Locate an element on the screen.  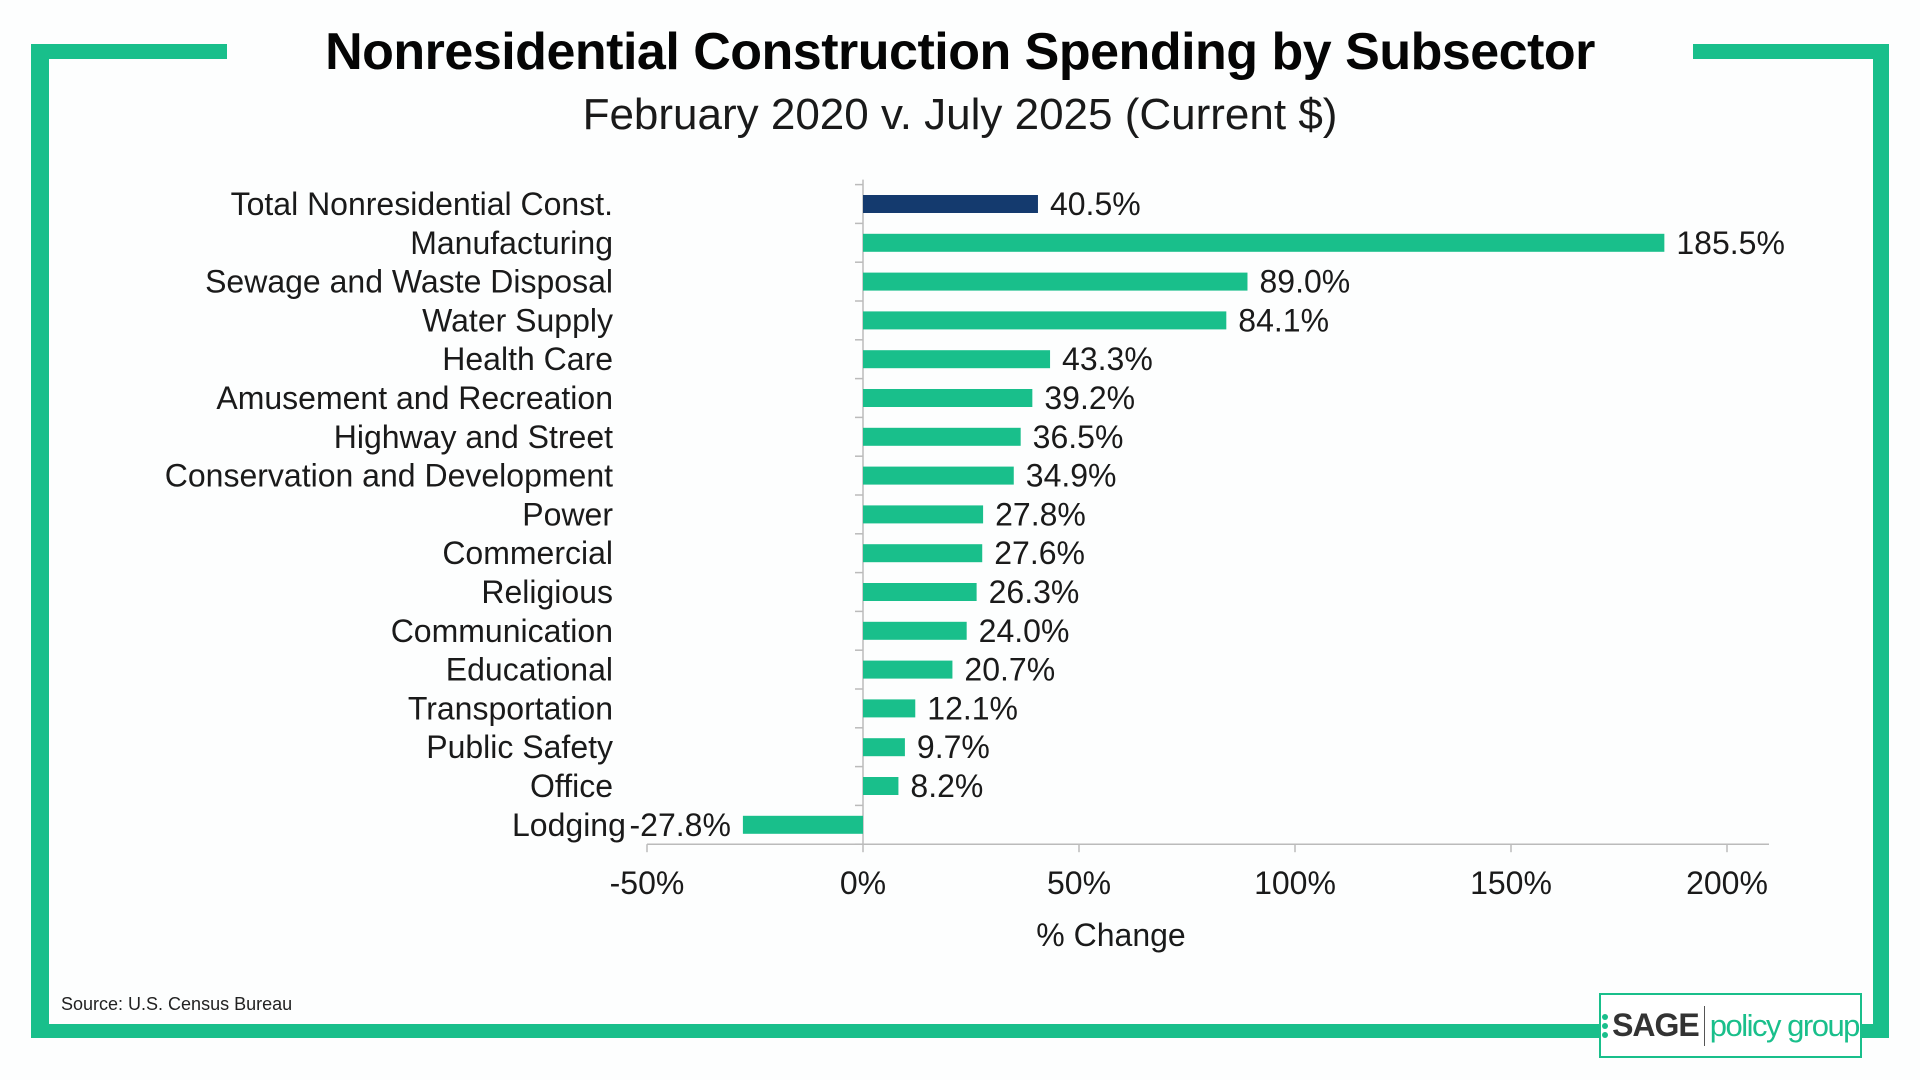
category-label: Conservation and Development is located at coordinates (389, 476).